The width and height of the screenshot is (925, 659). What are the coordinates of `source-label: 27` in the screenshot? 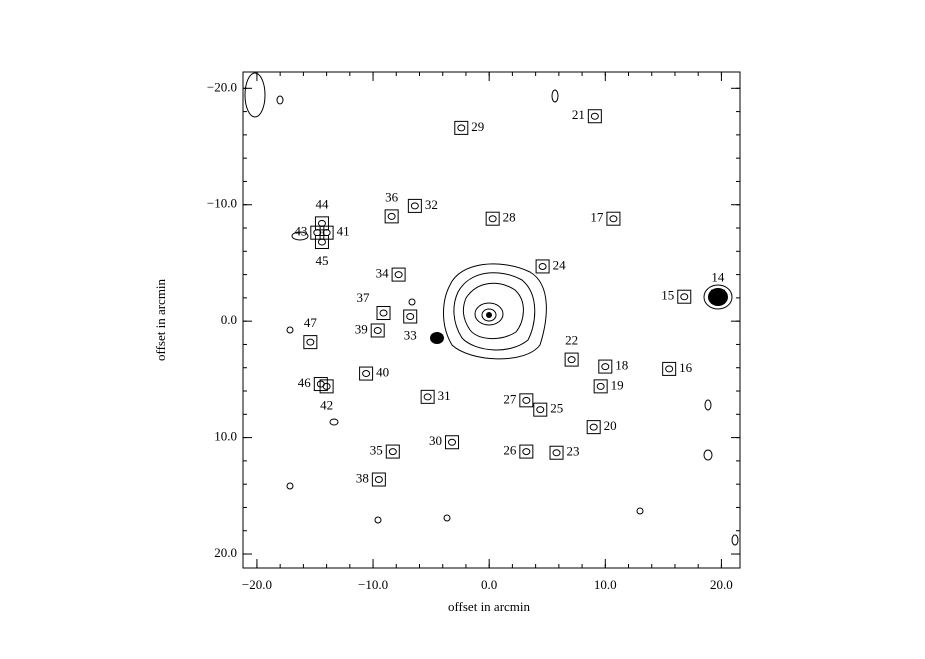 It's located at (510, 398).